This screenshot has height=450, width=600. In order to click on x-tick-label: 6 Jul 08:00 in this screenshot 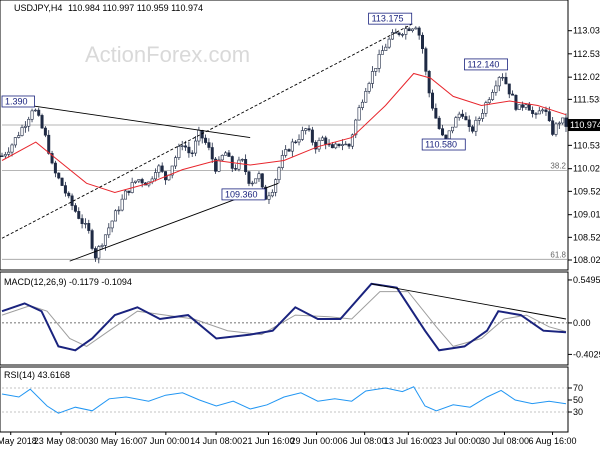, I will do `click(365, 441)`.